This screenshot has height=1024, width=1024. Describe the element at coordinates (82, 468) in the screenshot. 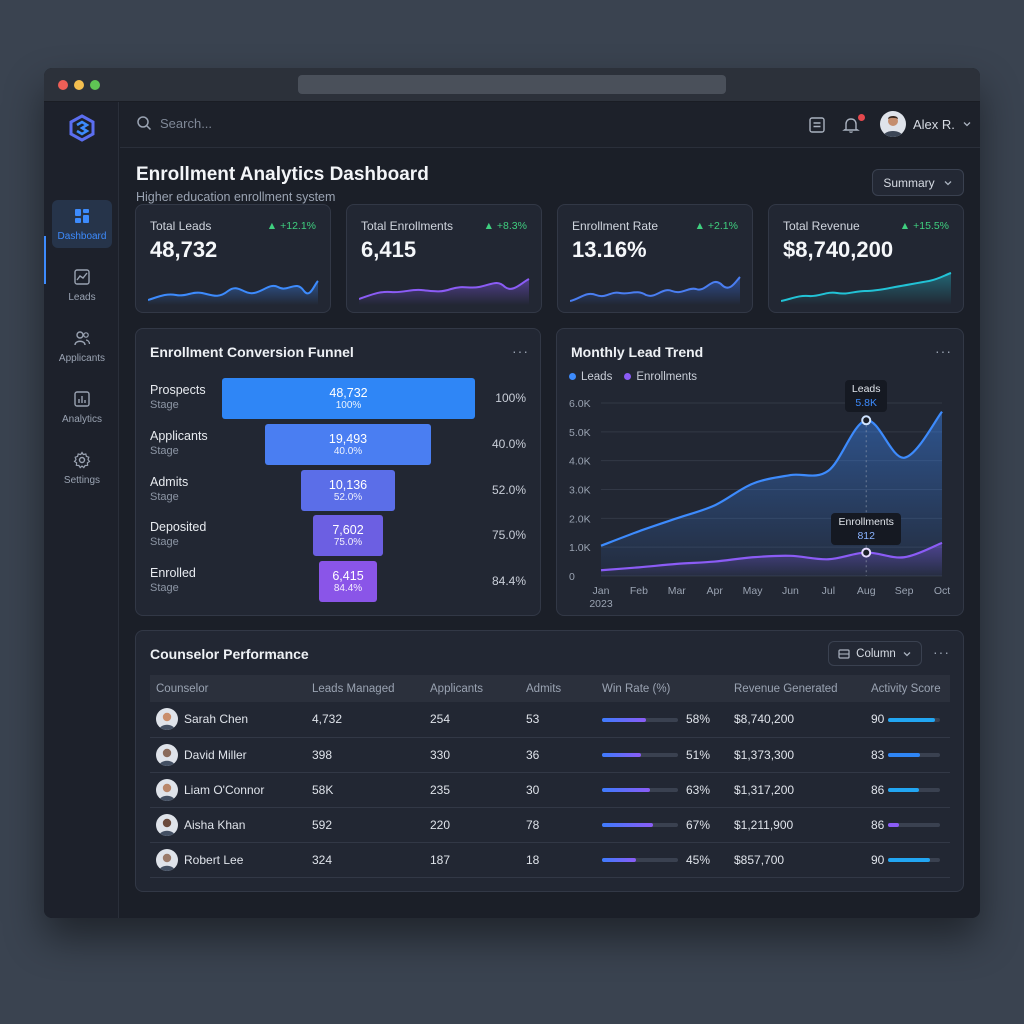

I see `sidebar-item-settings: Settings` at that location.